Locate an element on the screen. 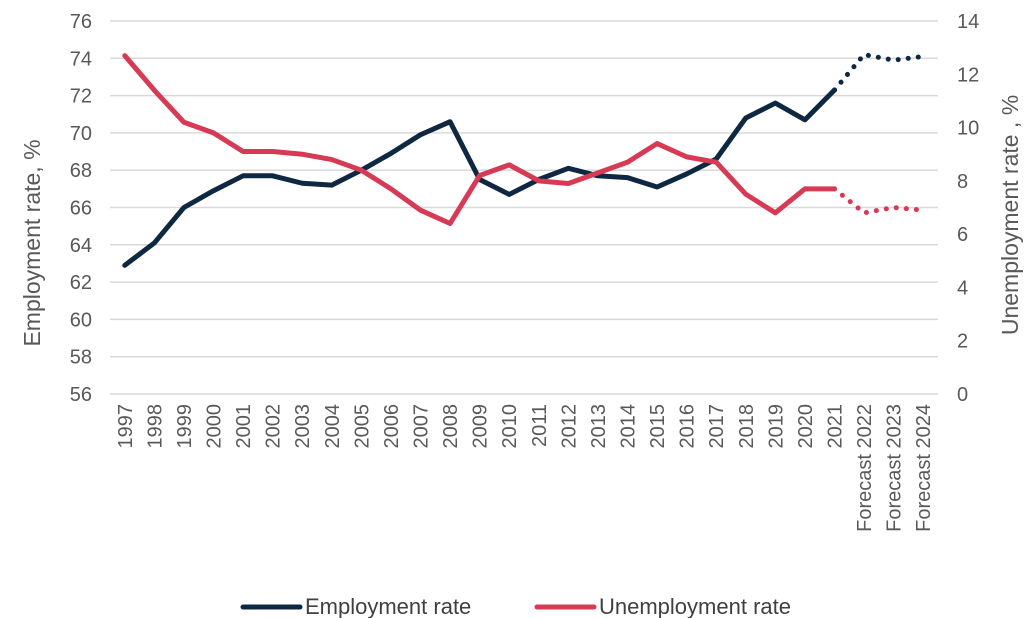  left-tick-label: 76 is located at coordinates (81, 22).